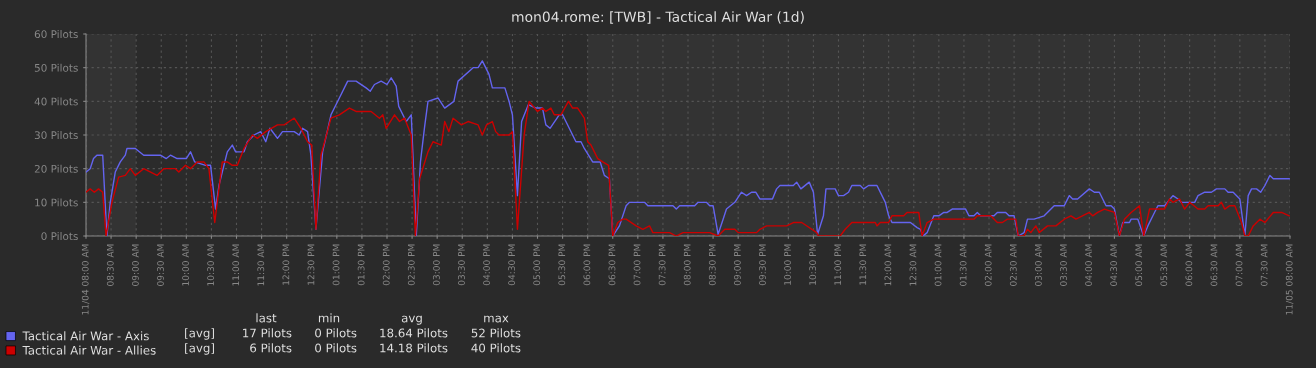 The width and height of the screenshot is (1316, 368). What do you see at coordinates (1239, 265) in the screenshot?
I see `x-tick-label: 07:00 AM` at bounding box center [1239, 265].